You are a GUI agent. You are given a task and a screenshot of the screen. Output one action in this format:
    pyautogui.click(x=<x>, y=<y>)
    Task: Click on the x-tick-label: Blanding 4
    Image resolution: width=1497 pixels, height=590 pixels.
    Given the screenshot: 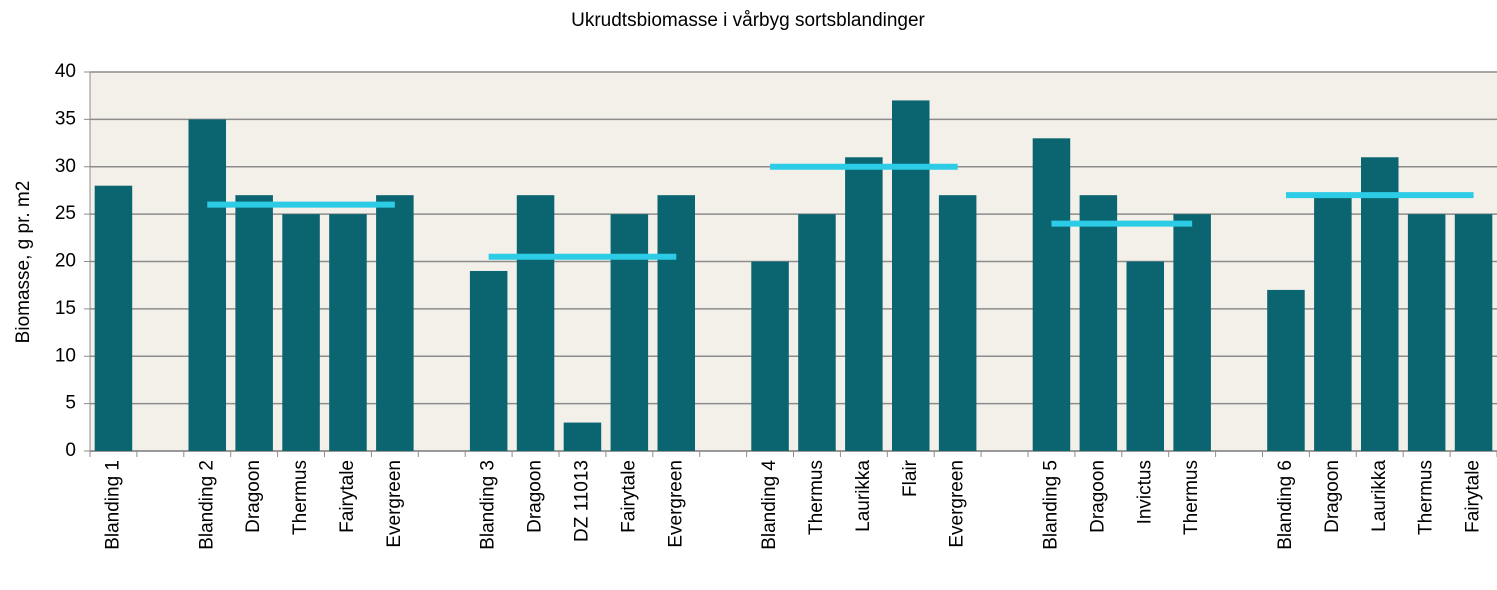 What is the action you would take?
    pyautogui.click(x=769, y=505)
    